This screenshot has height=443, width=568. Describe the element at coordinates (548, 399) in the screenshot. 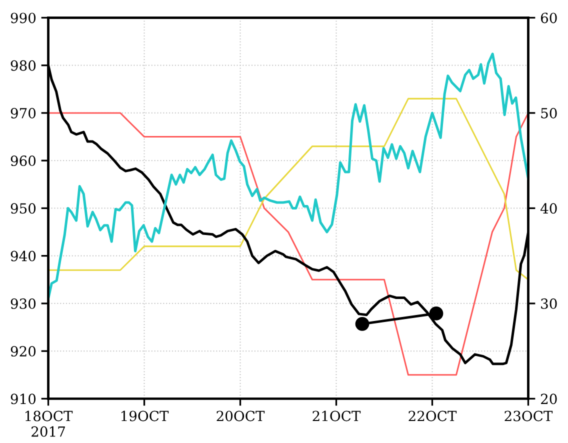

I see `y2-tick-label: 20` at that location.